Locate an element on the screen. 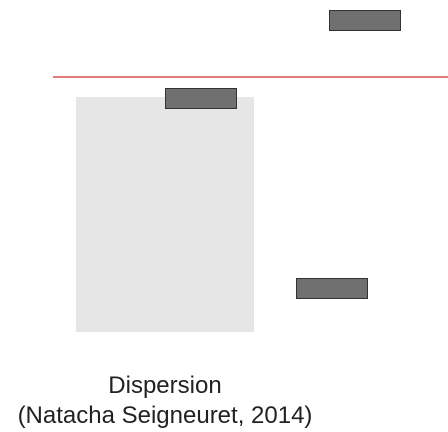 The height and width of the screenshot is (432, 448). caption-credit: (Natacha Seigneuret, 2014) is located at coordinates (165, 415).